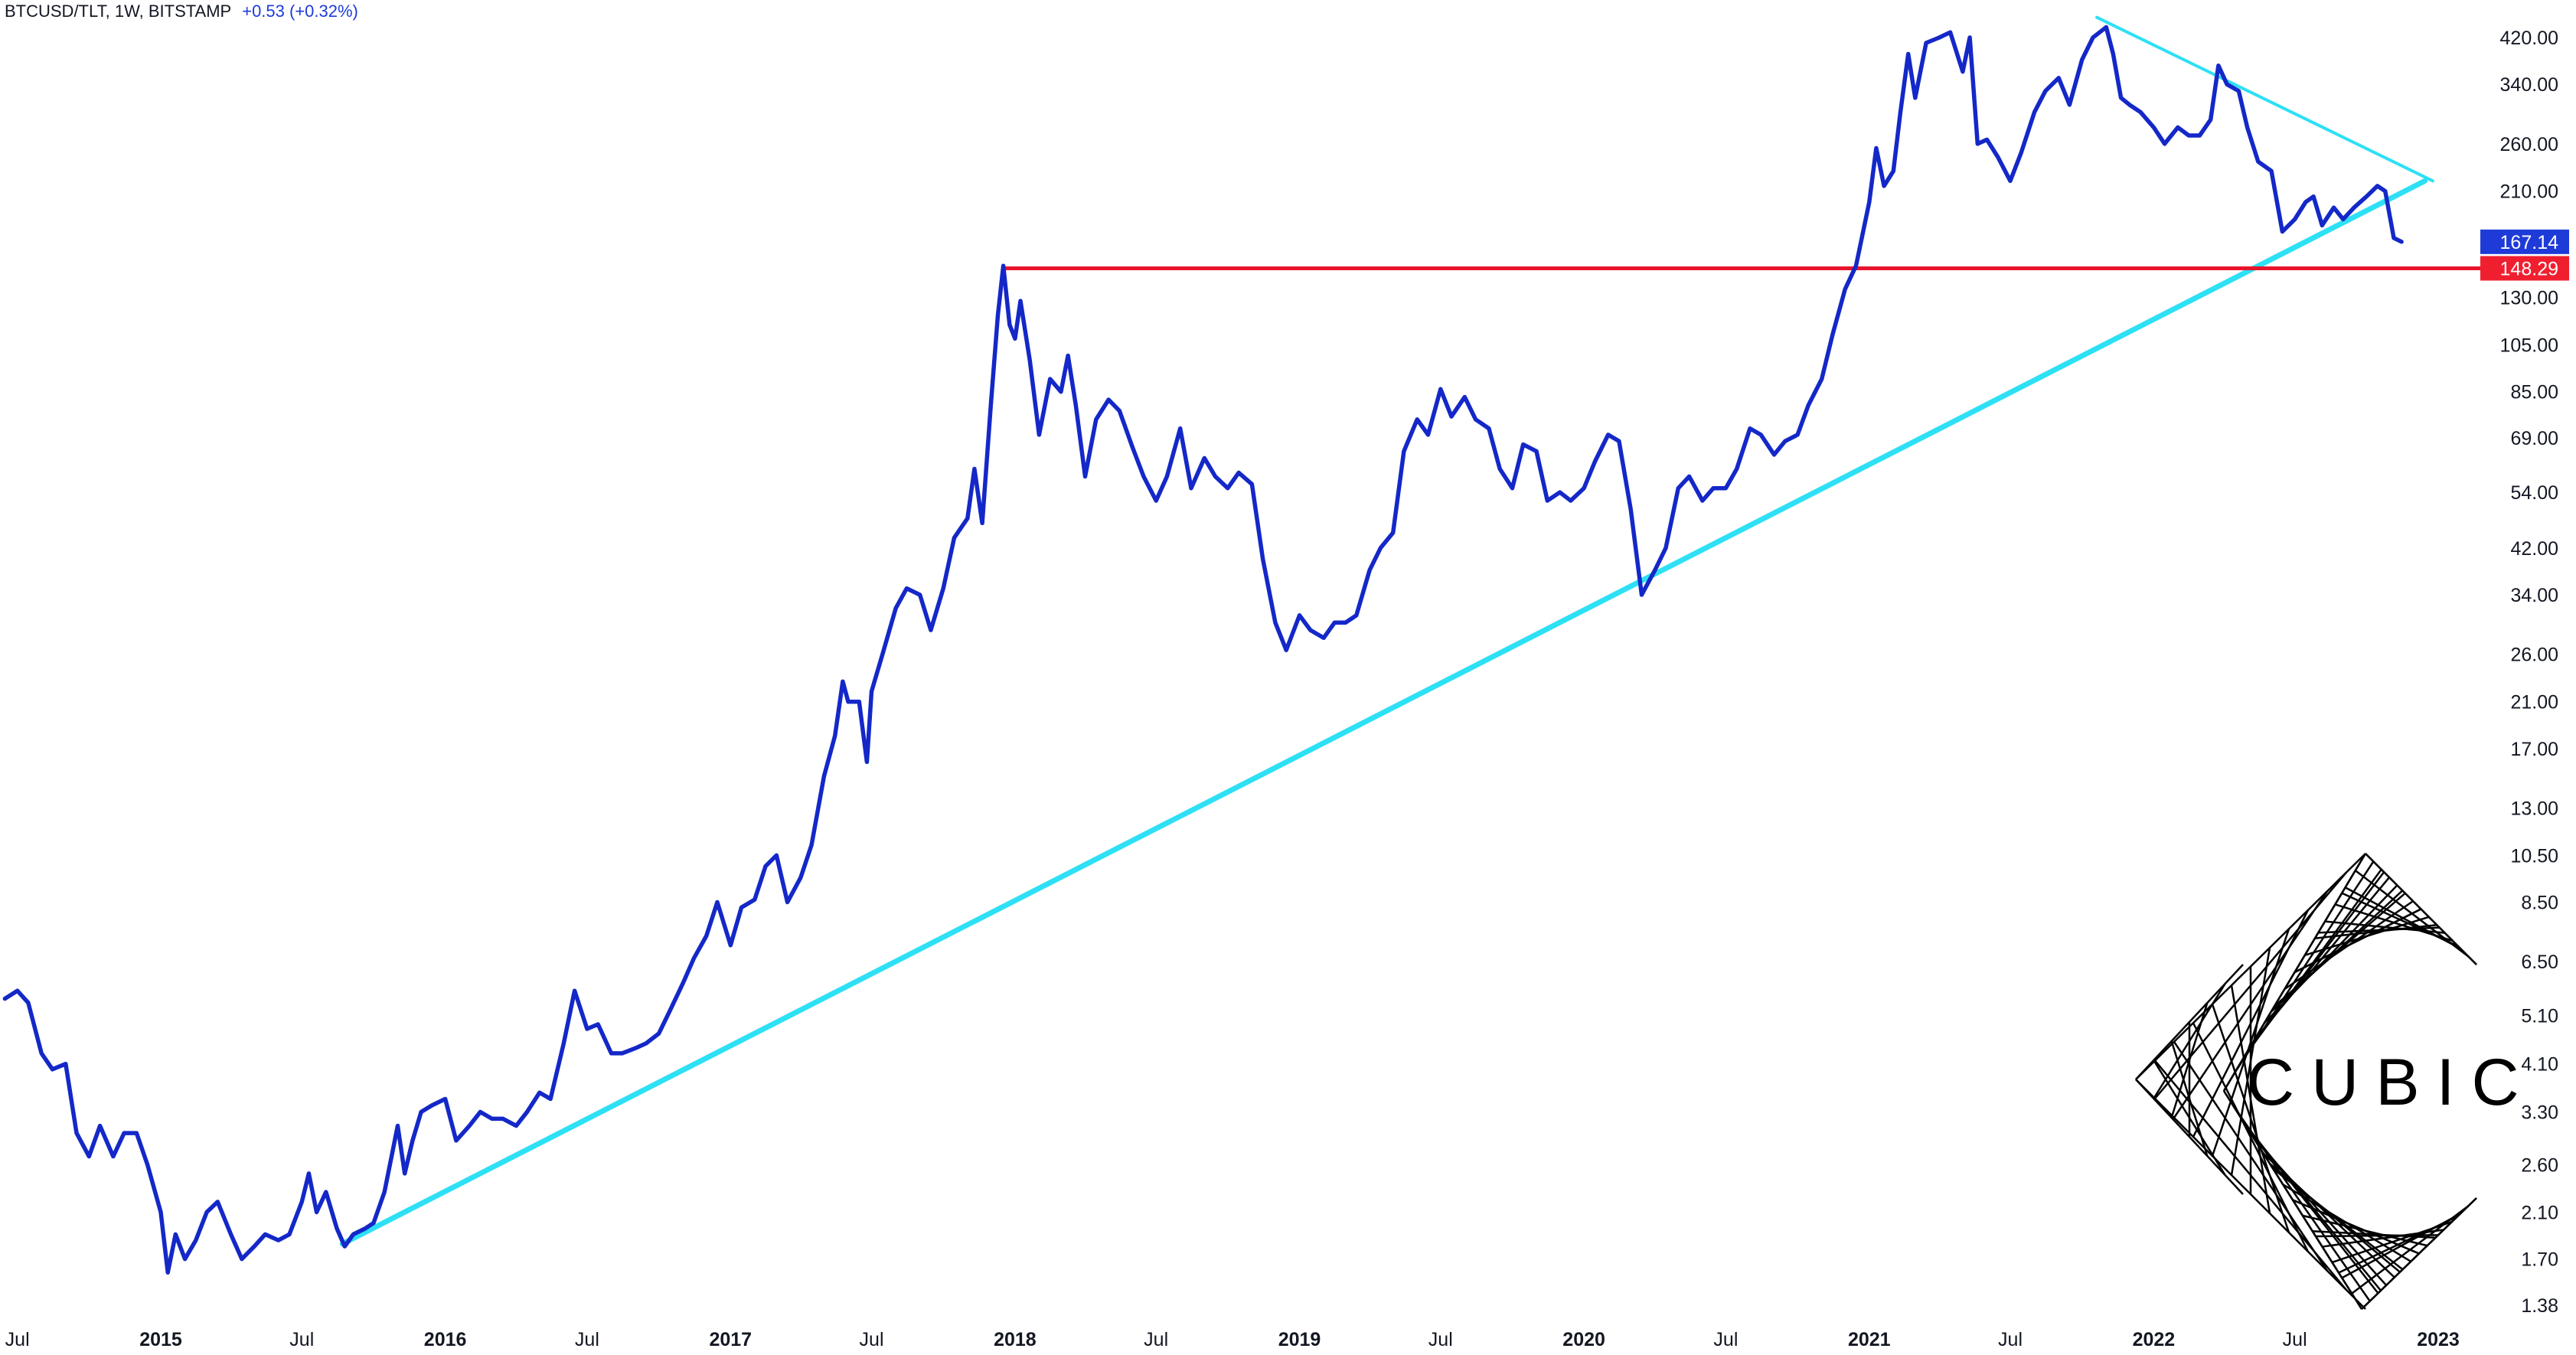  What do you see at coordinates (1869, 1339) in the screenshot?
I see `x-tick-label: 2021` at bounding box center [1869, 1339].